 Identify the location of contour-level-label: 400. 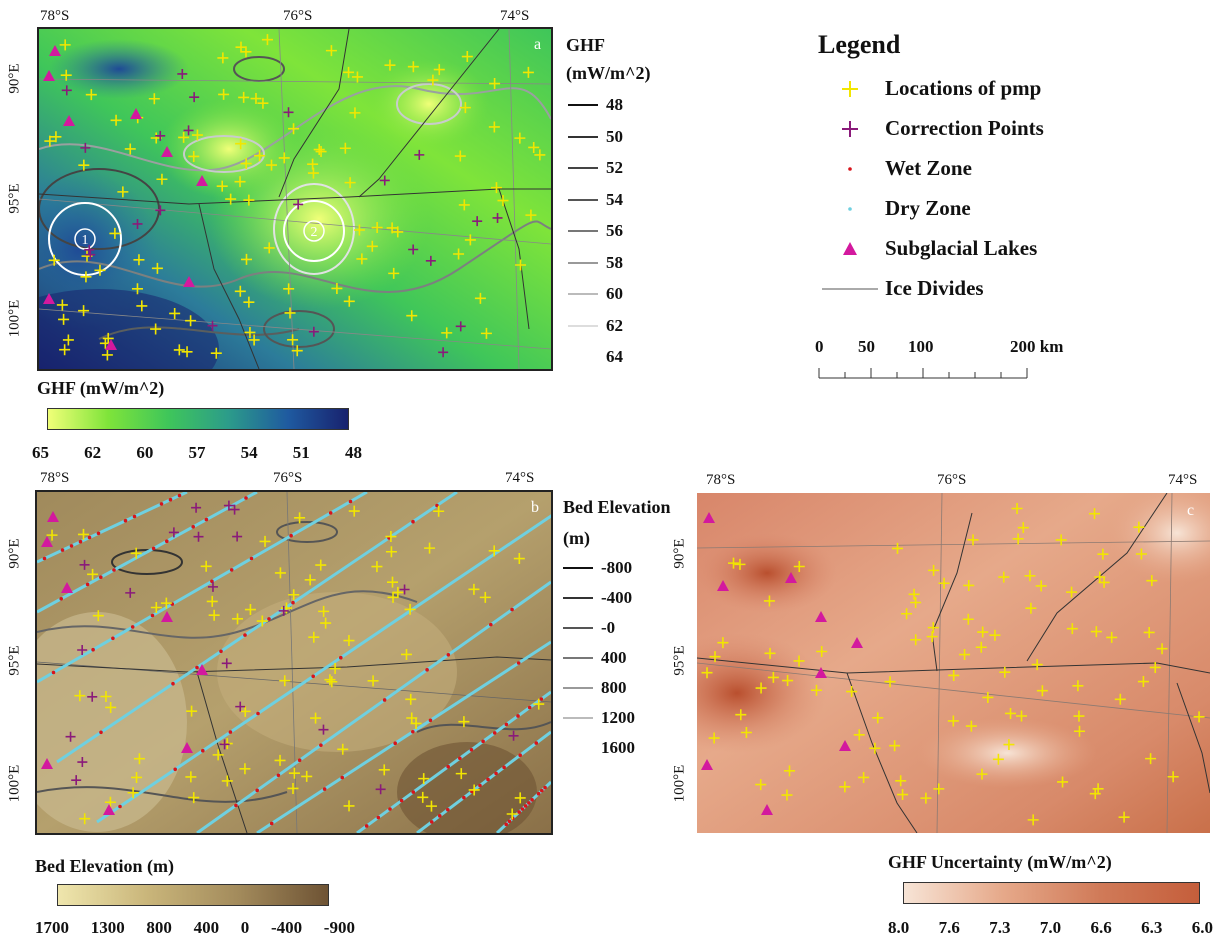
(614, 657).